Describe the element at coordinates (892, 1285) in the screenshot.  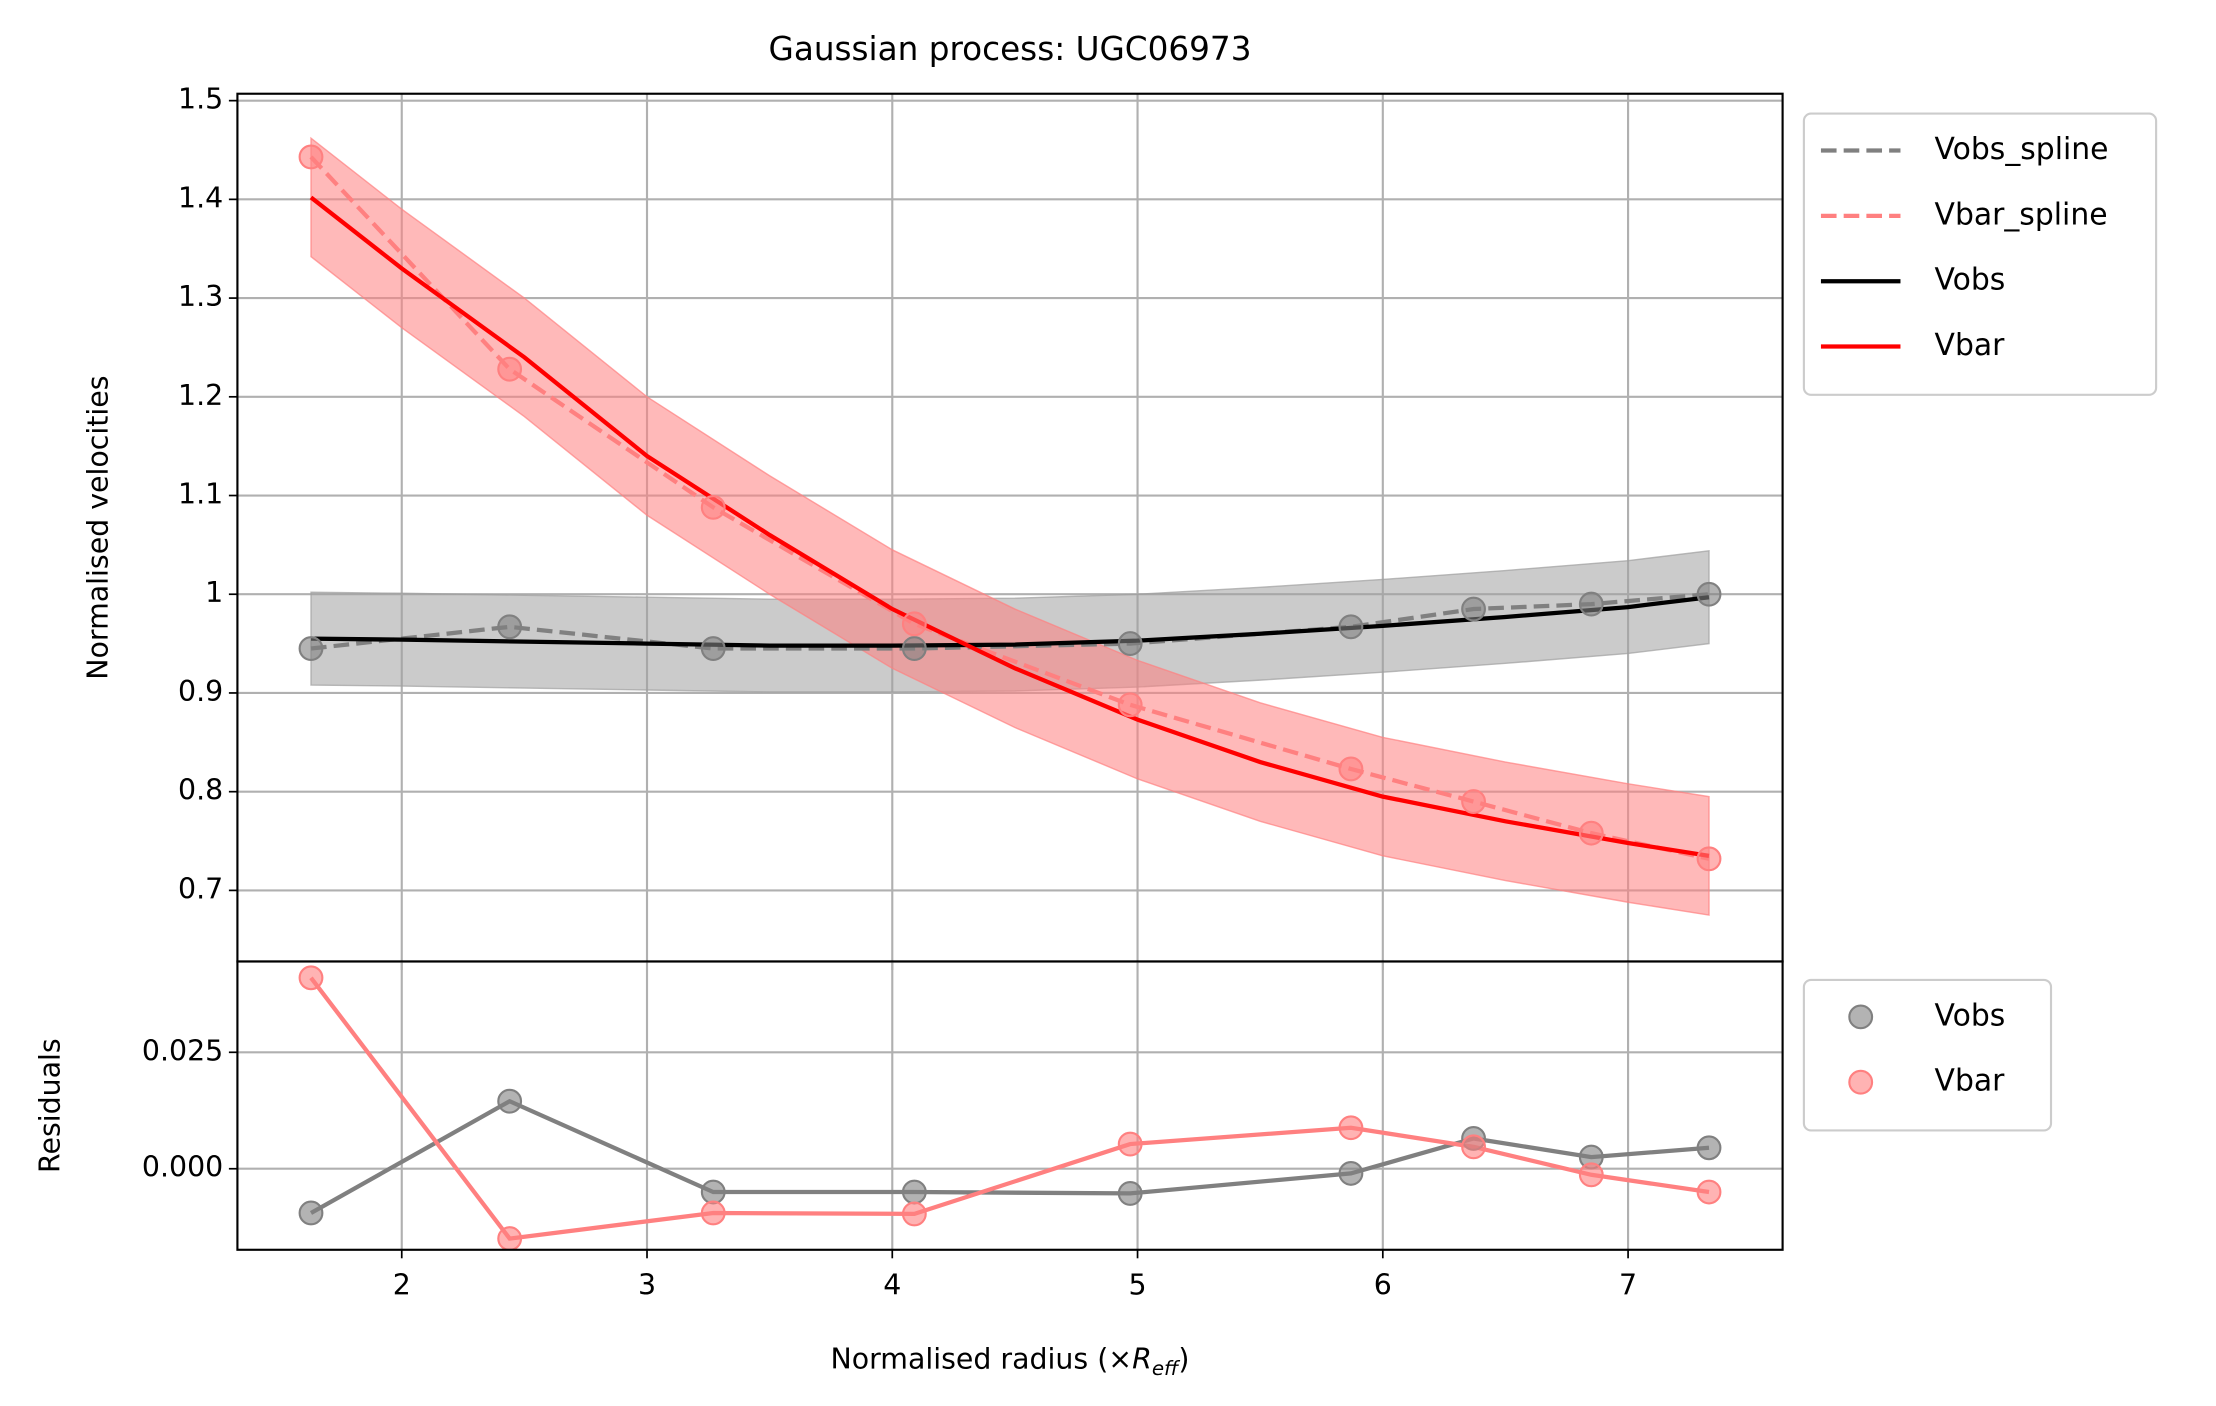
I see `x-tick-label: 4` at that location.